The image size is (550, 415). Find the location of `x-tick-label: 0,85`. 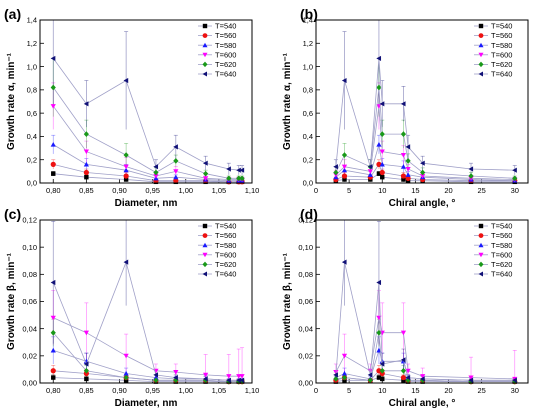

x-tick-label: 0,85 is located at coordinates (86, 190).